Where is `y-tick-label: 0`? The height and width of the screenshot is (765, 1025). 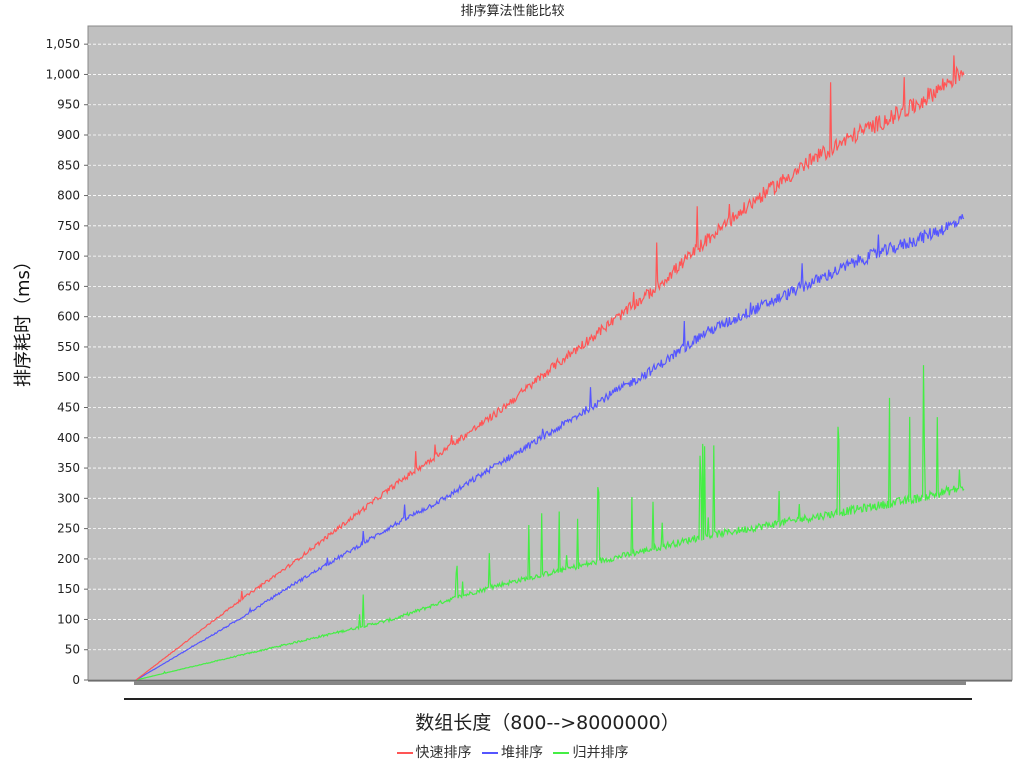 y-tick-label: 0 is located at coordinates (76, 680).